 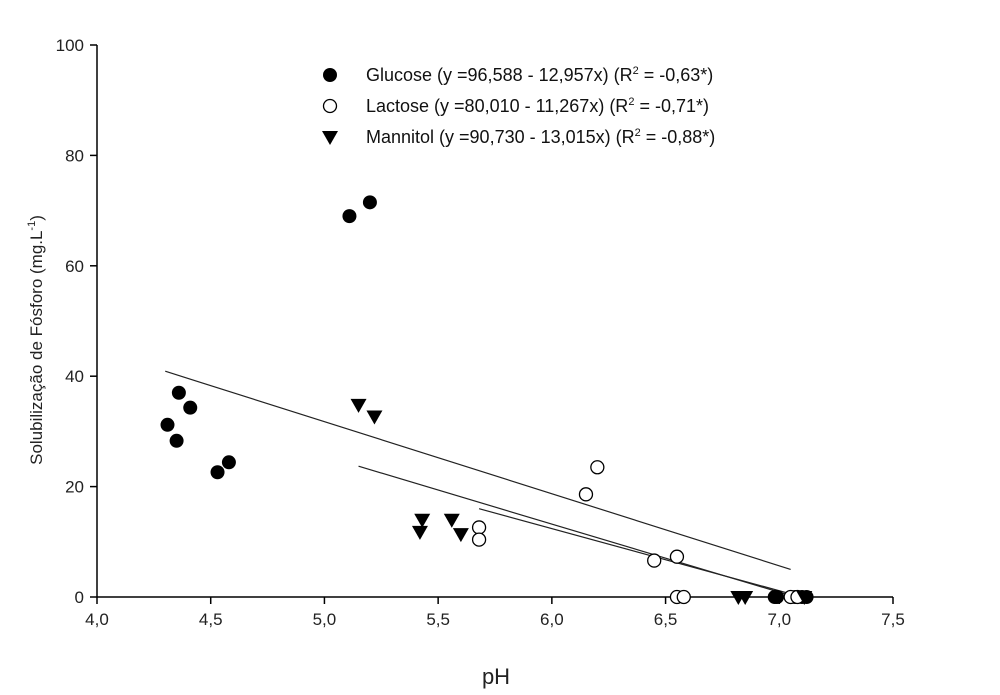 What do you see at coordinates (330, 75) in the screenshot?
I see `legend-marker-glucose` at bounding box center [330, 75].